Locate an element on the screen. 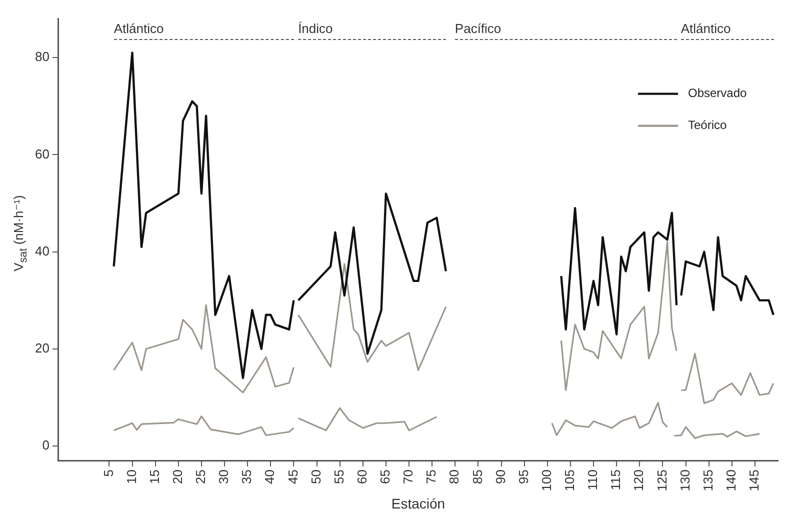 The height and width of the screenshot is (523, 796). x-tick-label: 100 is located at coordinates (546, 481).